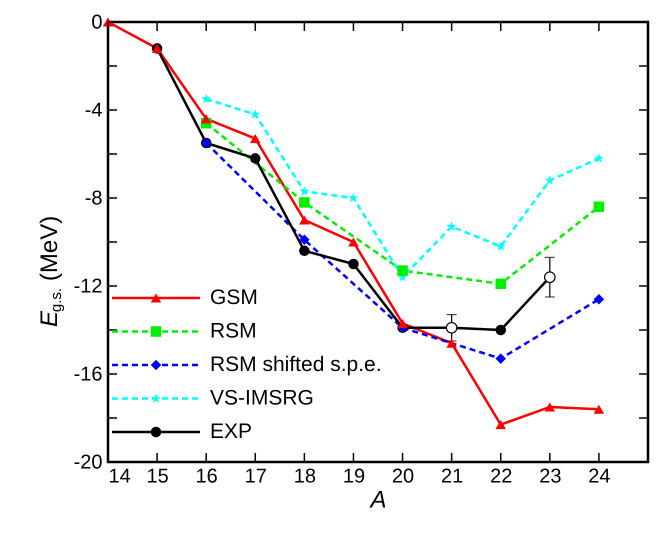 The width and height of the screenshot is (660, 540). What do you see at coordinates (550, 477) in the screenshot?
I see `x-tick-label: 23` at bounding box center [550, 477].